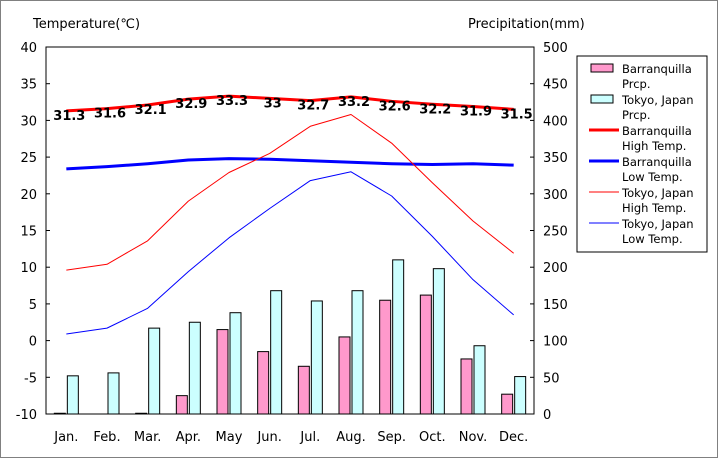 The height and width of the screenshot is (463, 720). I want to click on left-tick-label: 30, so click(28, 121).